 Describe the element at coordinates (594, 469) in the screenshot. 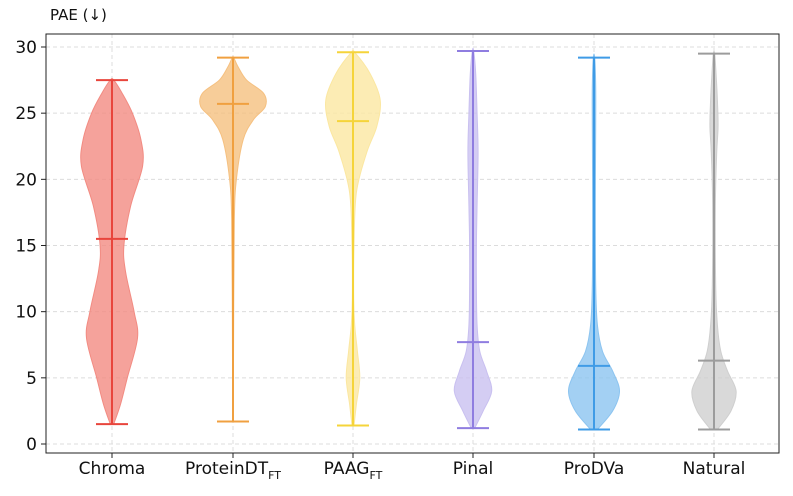

I see `x-tick-label: ProDVa` at that location.